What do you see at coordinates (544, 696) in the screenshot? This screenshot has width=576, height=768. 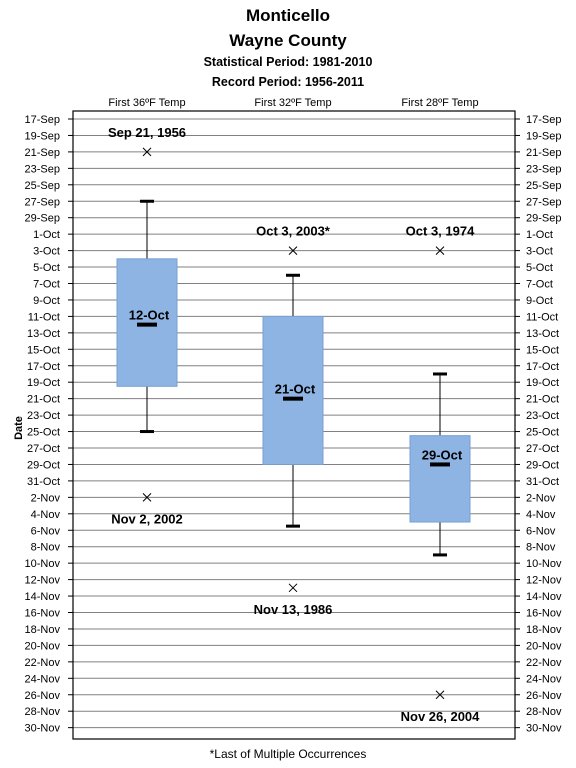 I see `y-tick-label-right: 26-Nov` at bounding box center [544, 696].